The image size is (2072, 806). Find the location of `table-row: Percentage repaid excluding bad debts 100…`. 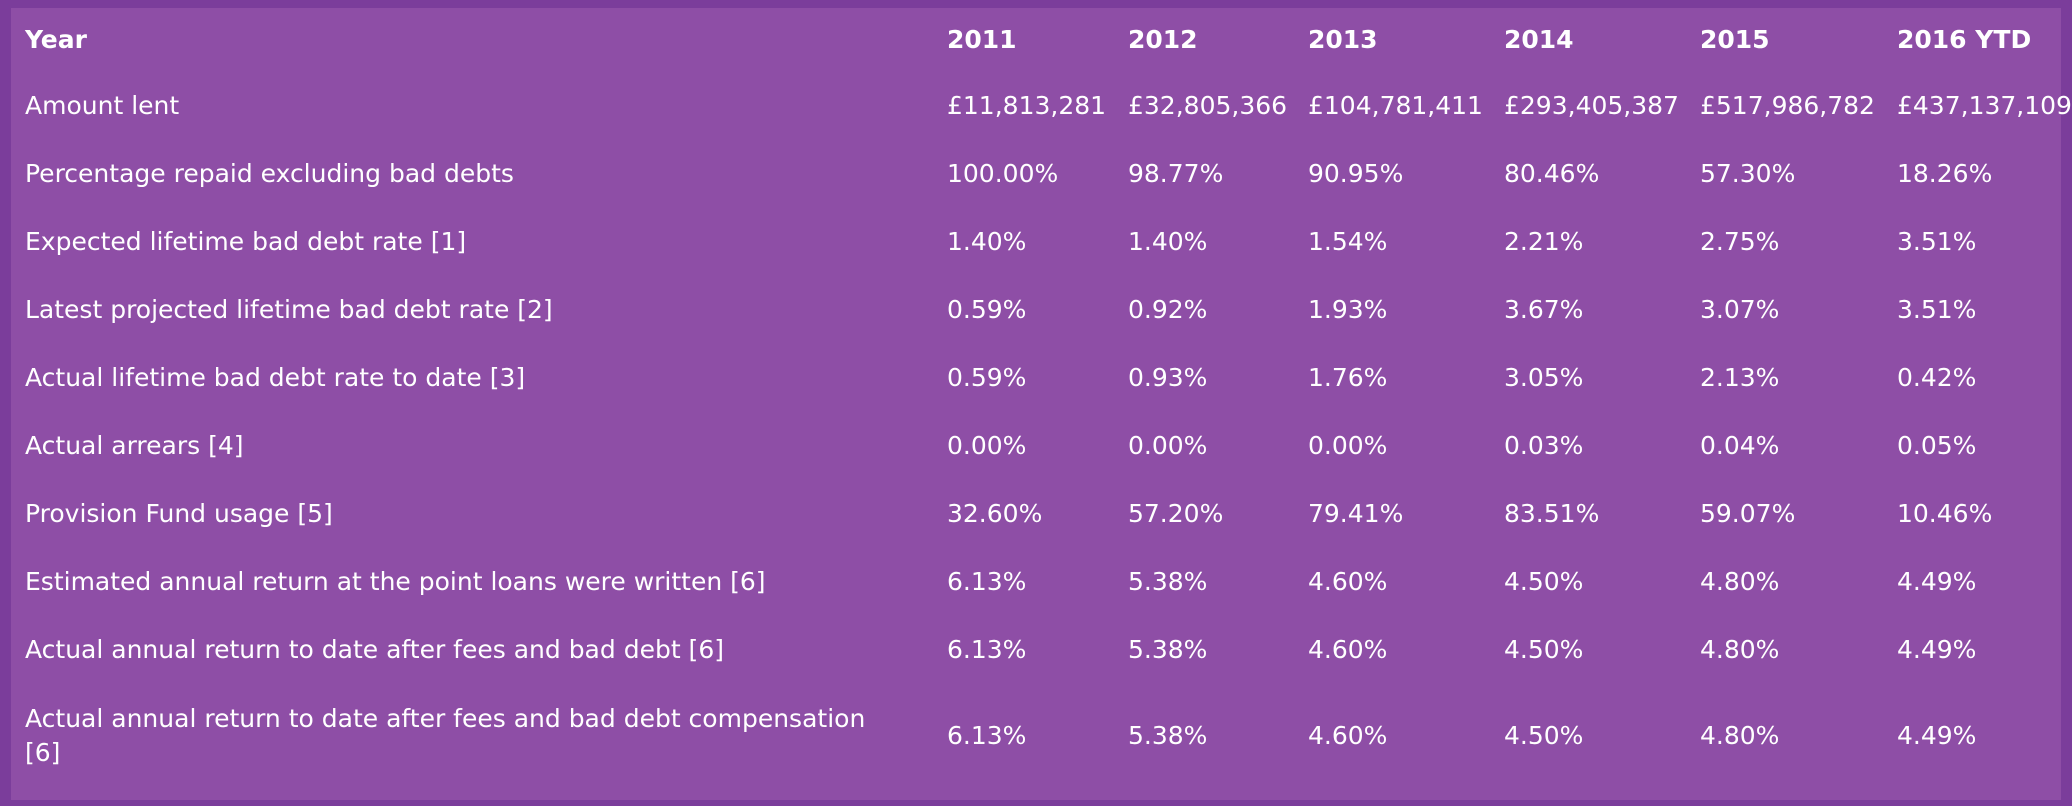

table-row: Percentage repaid excluding bad debts 100… is located at coordinates (1036, 174).